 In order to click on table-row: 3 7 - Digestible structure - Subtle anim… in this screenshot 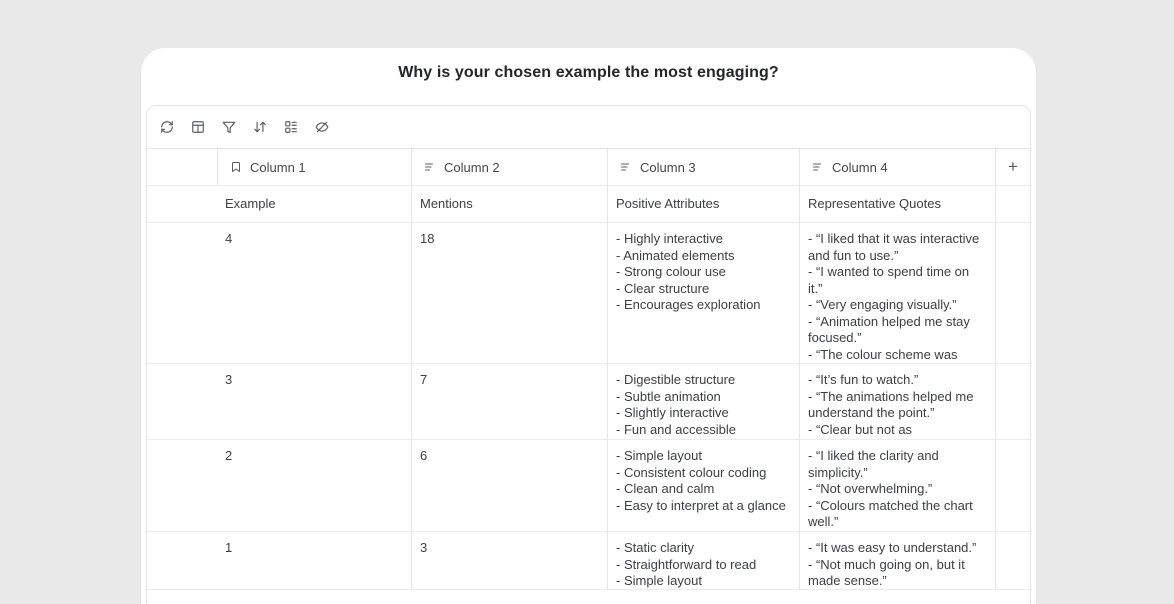, I will do `click(588, 402)`.